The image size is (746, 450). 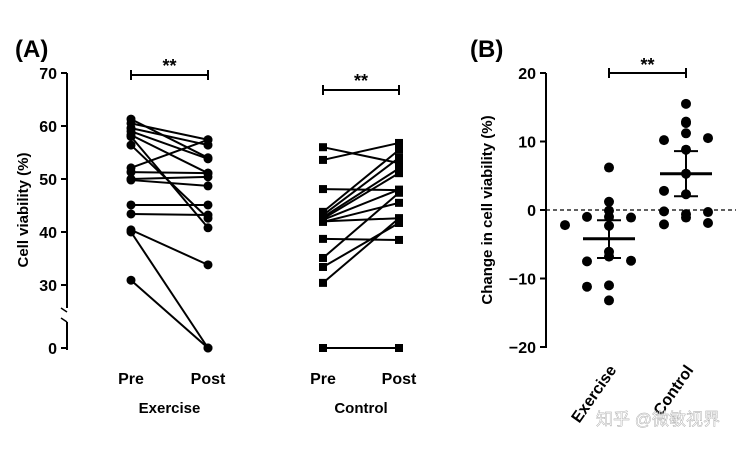 I want to click on panel-label-a: (A), so click(x=31, y=49).